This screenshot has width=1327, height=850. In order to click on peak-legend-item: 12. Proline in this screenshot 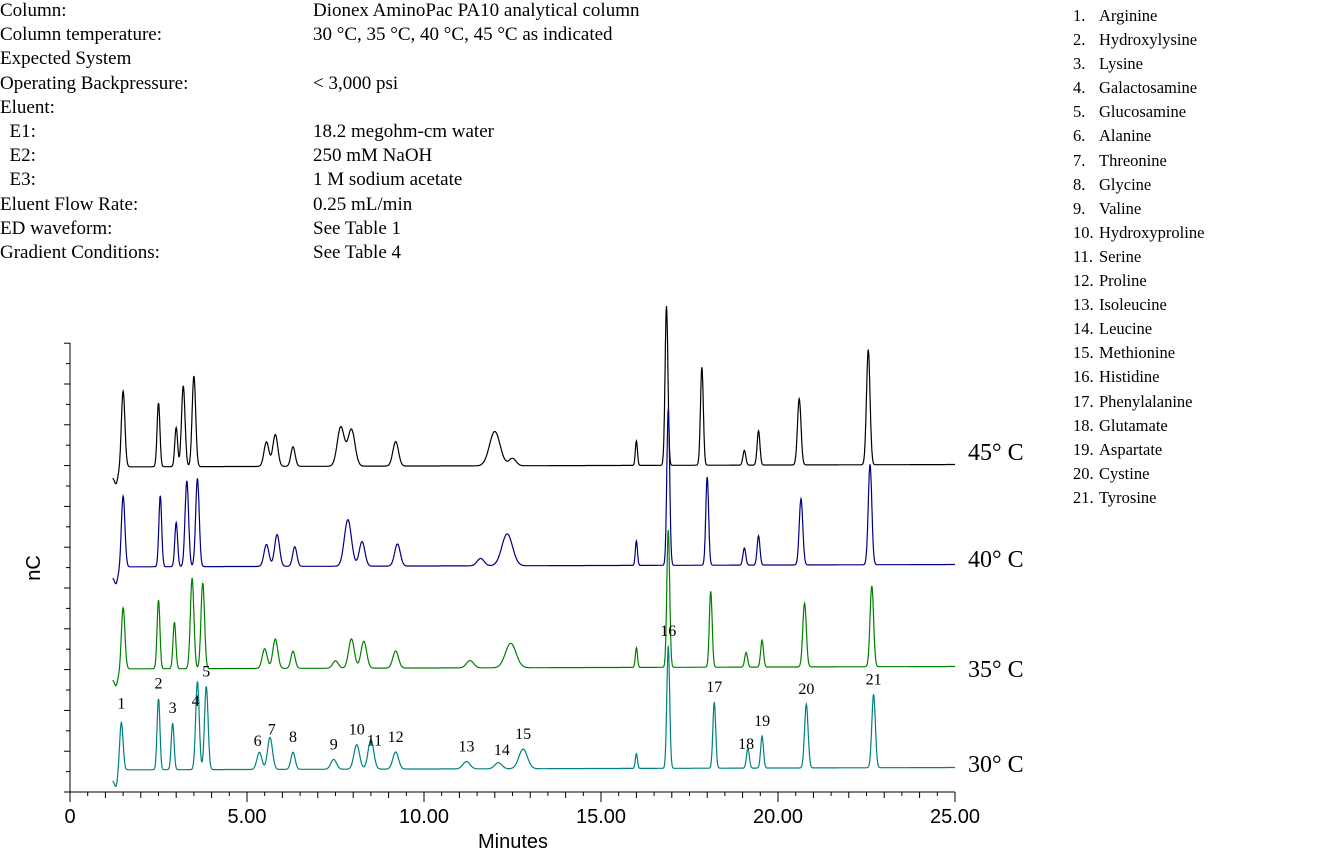, I will do `click(1138, 281)`.